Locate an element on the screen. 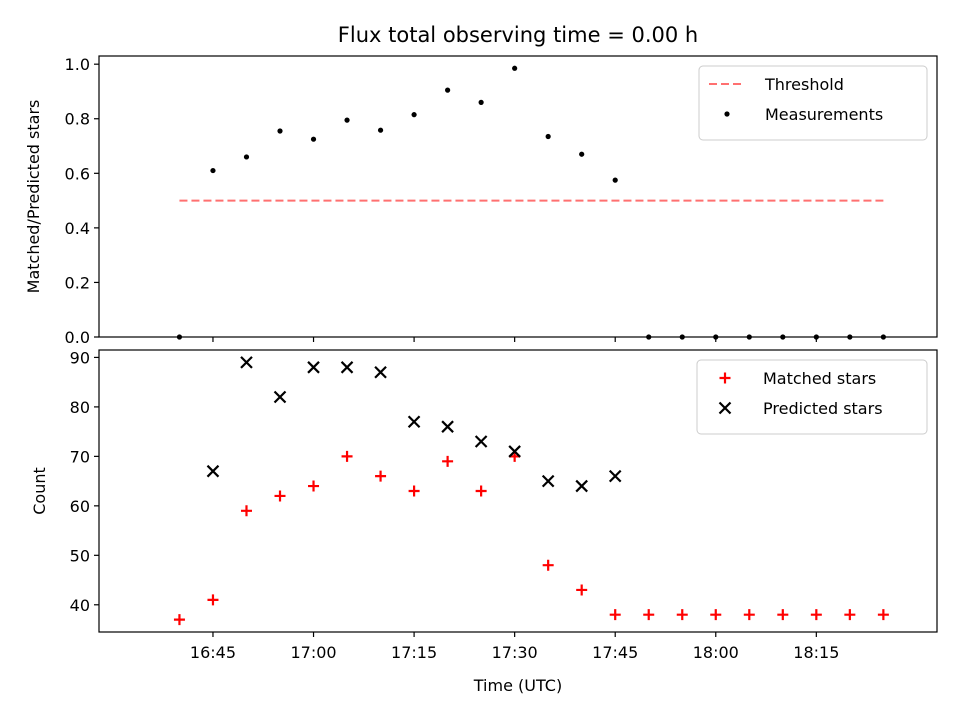 This screenshot has height=720, width=960. y-tick-label: 90 is located at coordinates (80, 357).